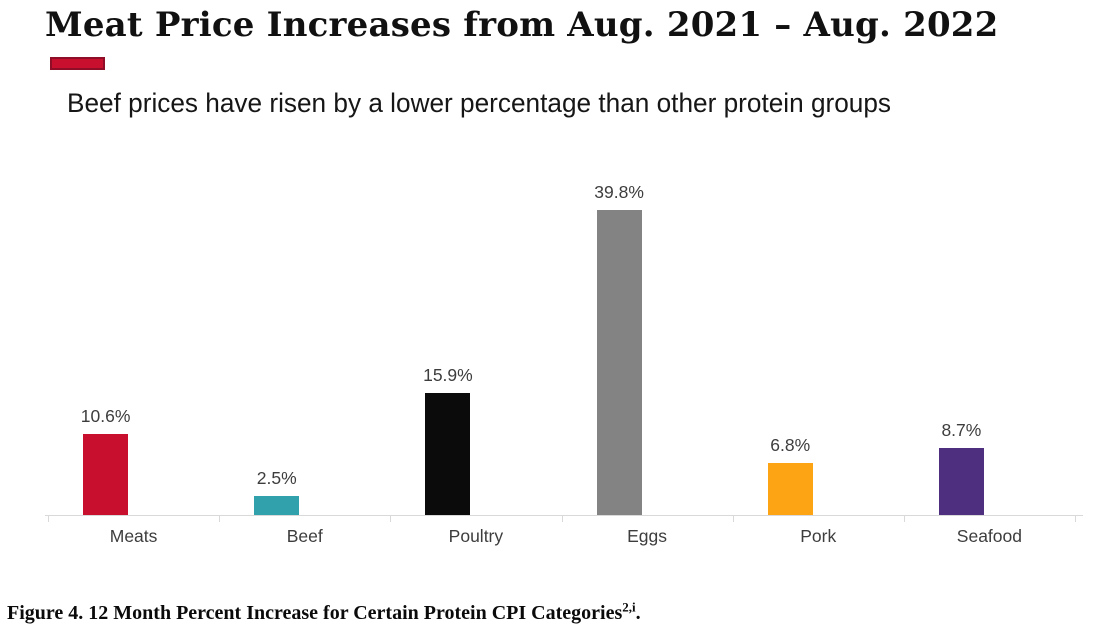 Image resolution: width=1120 pixels, height=636 pixels. What do you see at coordinates (989, 536) in the screenshot?
I see `category-label-seafood: Seafood` at bounding box center [989, 536].